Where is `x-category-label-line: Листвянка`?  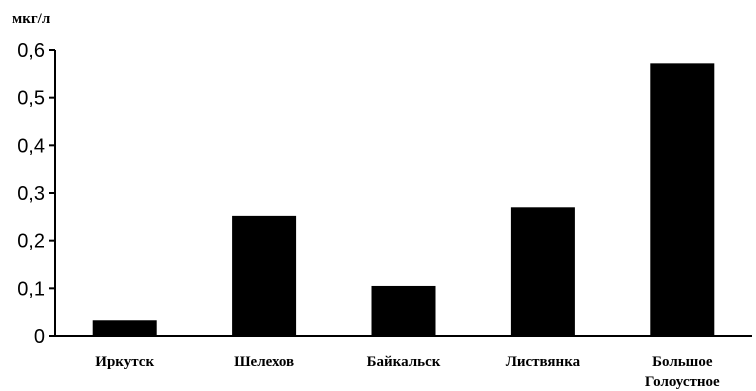
x-category-label-line: Листвянка is located at coordinates (543, 362).